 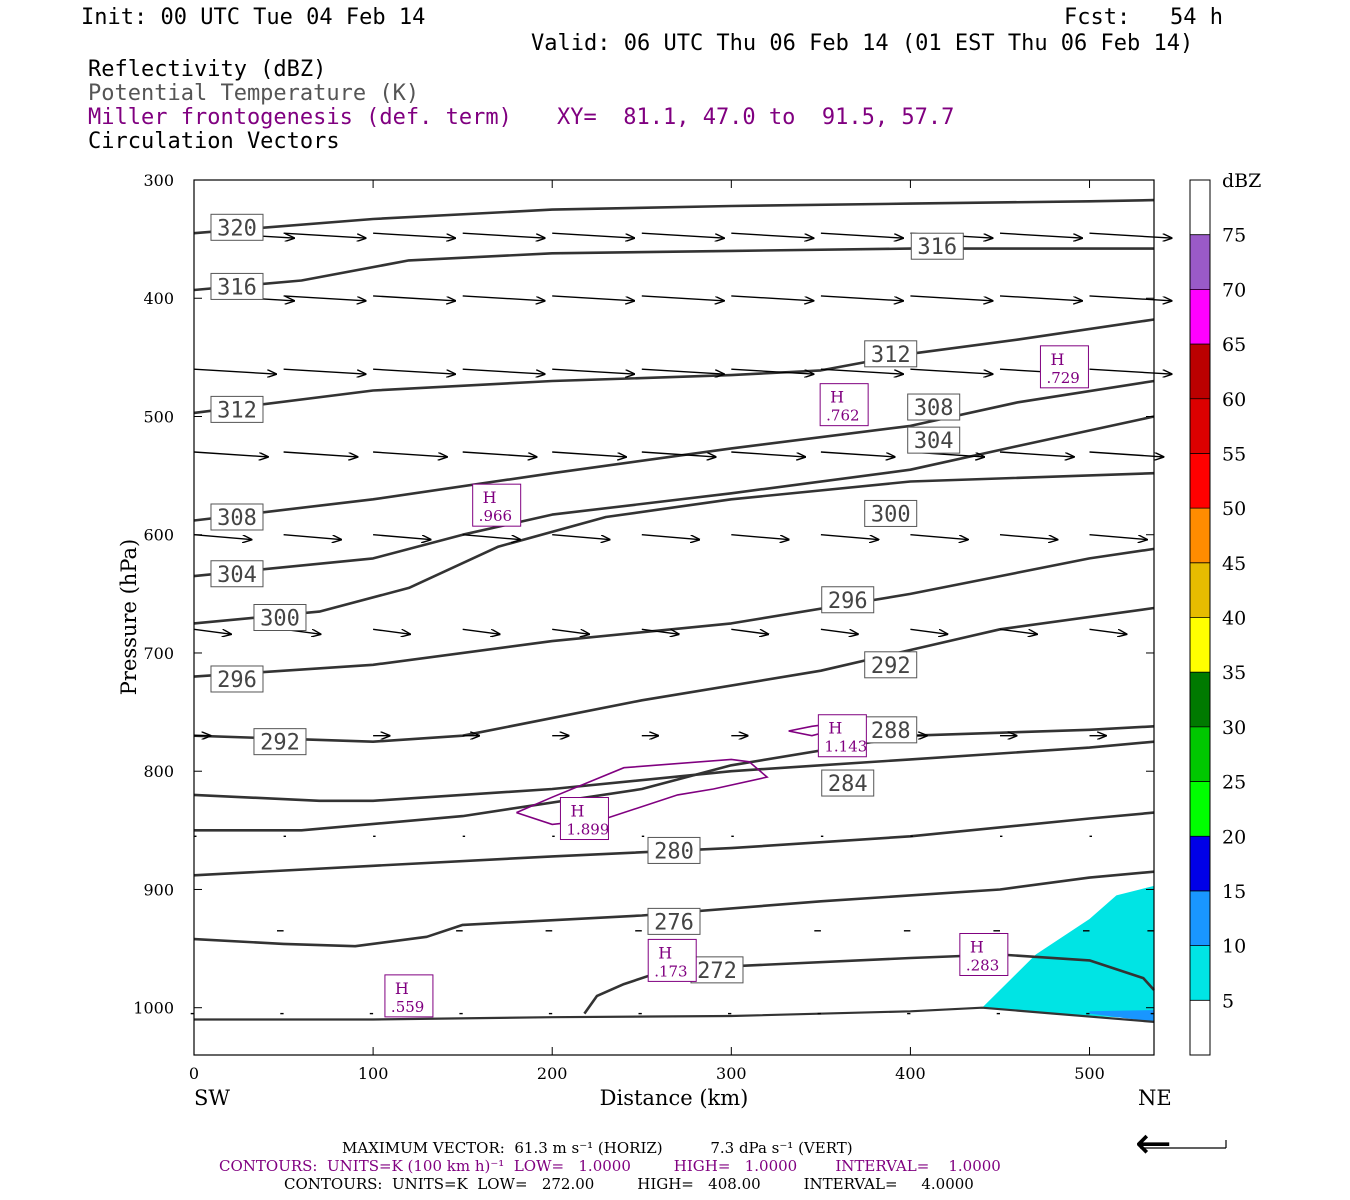 I want to click on contour-label-288: 288, so click(x=891, y=731).